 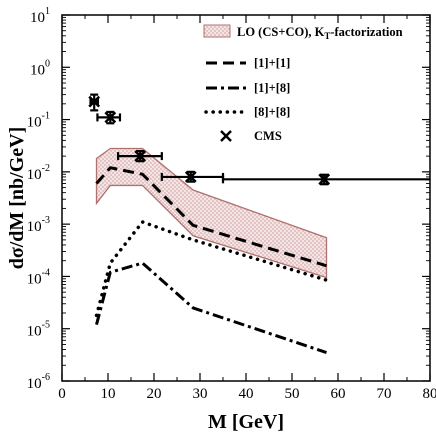 I want to click on y-tick-exponent: -1, so click(x=46, y=116).